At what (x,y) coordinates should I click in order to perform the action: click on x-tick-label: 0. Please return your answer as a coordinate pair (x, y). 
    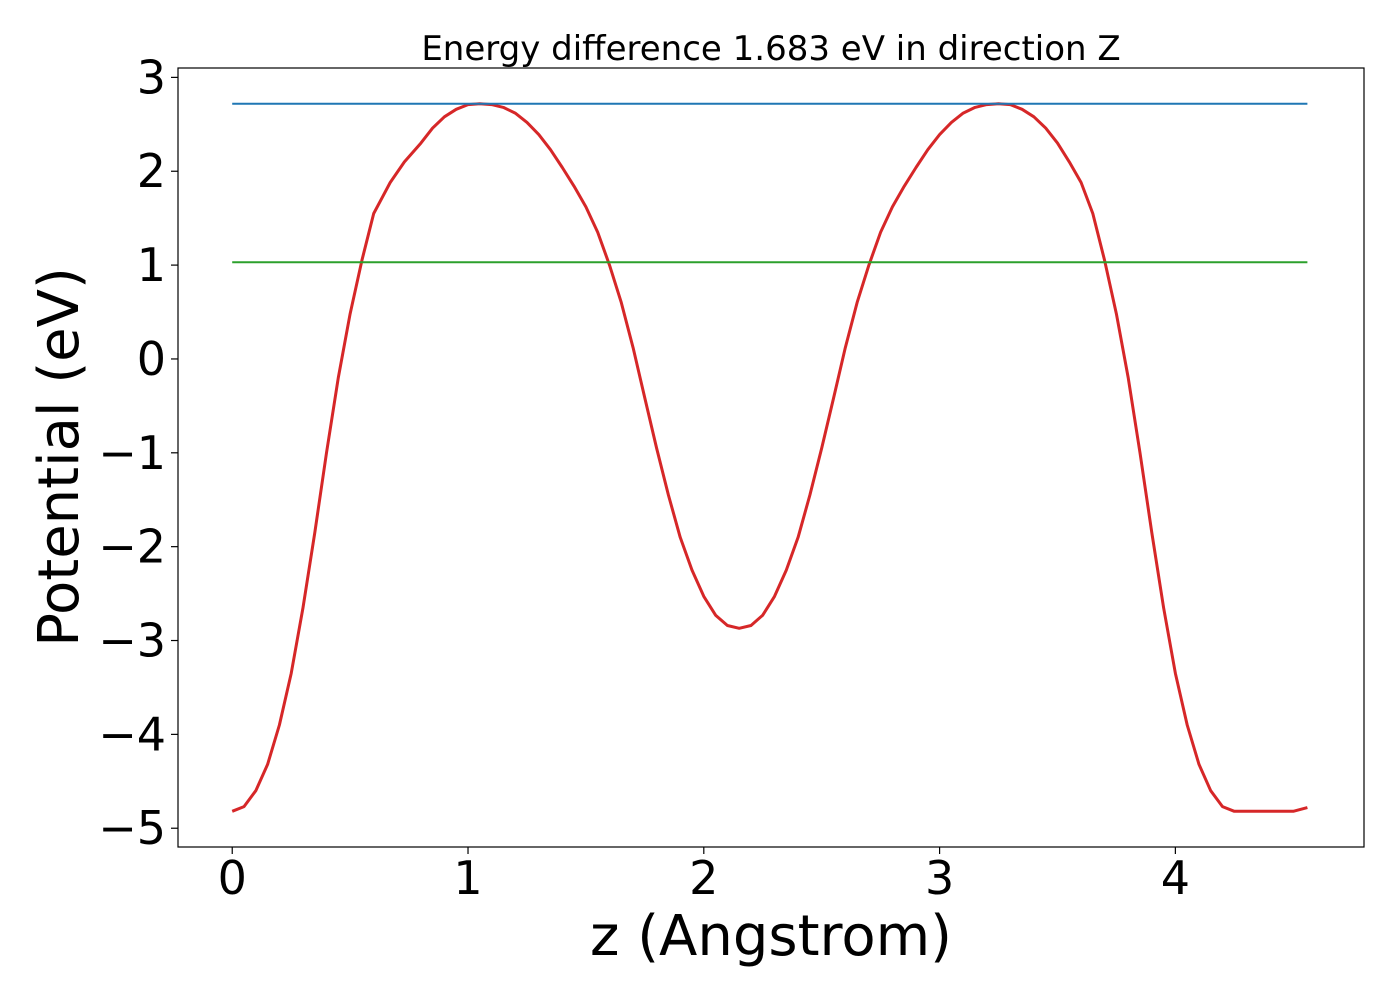
    Looking at the image, I should click on (232, 878).